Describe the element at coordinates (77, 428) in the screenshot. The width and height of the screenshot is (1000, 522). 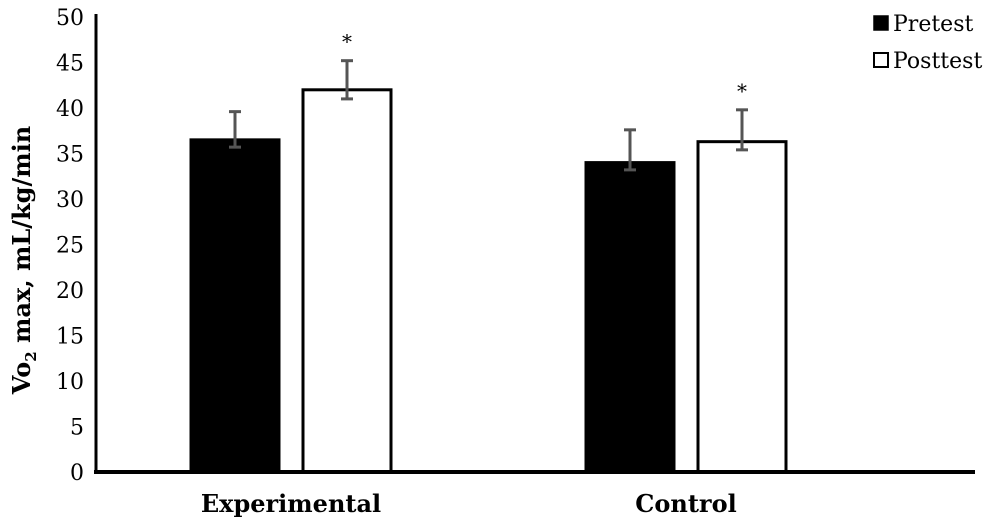
I see `y-tick-label: 5` at that location.